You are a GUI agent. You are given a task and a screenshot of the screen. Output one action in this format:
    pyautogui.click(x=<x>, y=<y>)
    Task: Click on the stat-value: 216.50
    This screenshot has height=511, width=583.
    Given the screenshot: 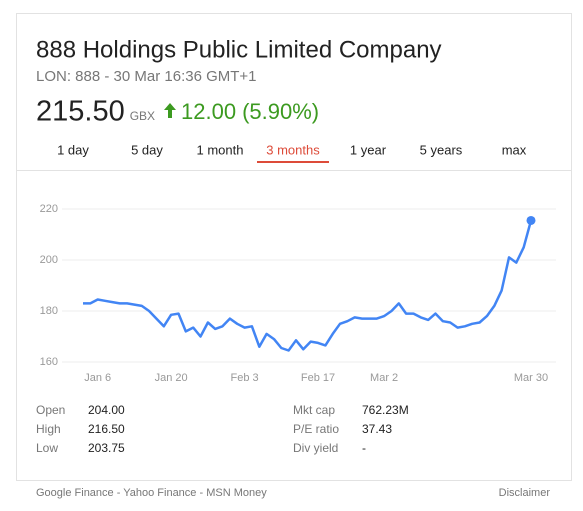 What is the action you would take?
    pyautogui.click(x=106, y=429)
    